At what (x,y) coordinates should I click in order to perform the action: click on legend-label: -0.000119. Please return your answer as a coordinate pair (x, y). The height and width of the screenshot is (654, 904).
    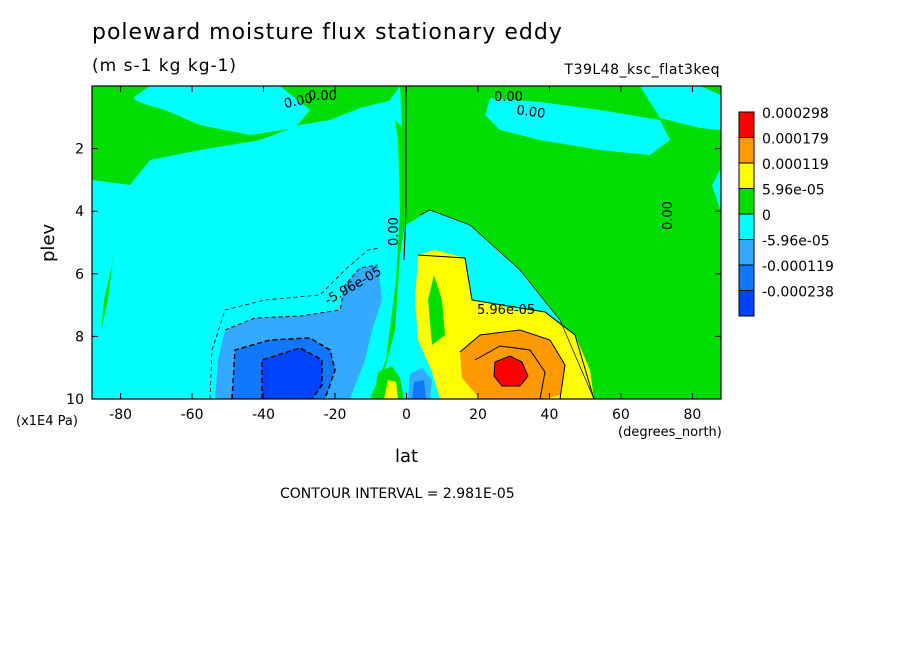
    Looking at the image, I should click on (798, 267).